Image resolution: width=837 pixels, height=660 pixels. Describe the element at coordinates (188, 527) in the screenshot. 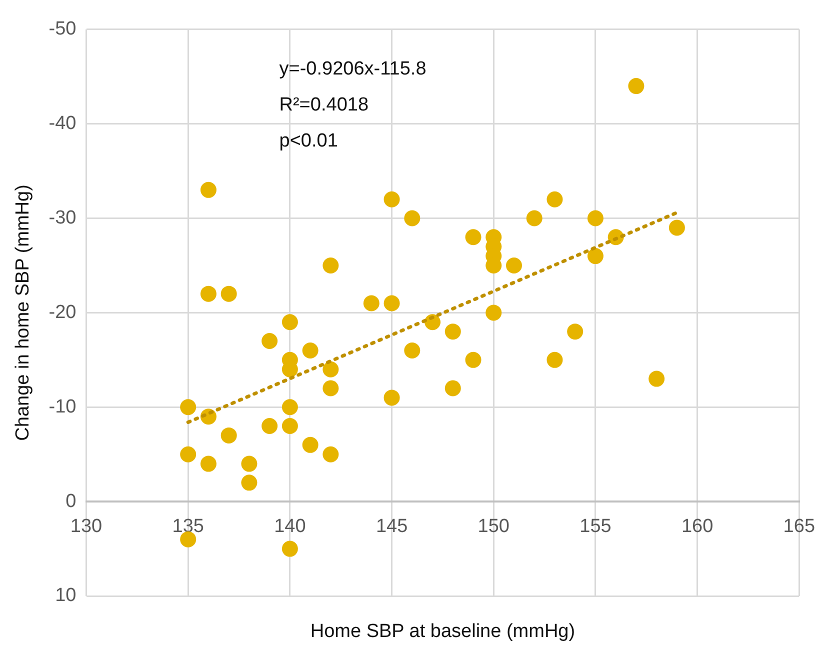

I see `x-tick-label: 135` at that location.